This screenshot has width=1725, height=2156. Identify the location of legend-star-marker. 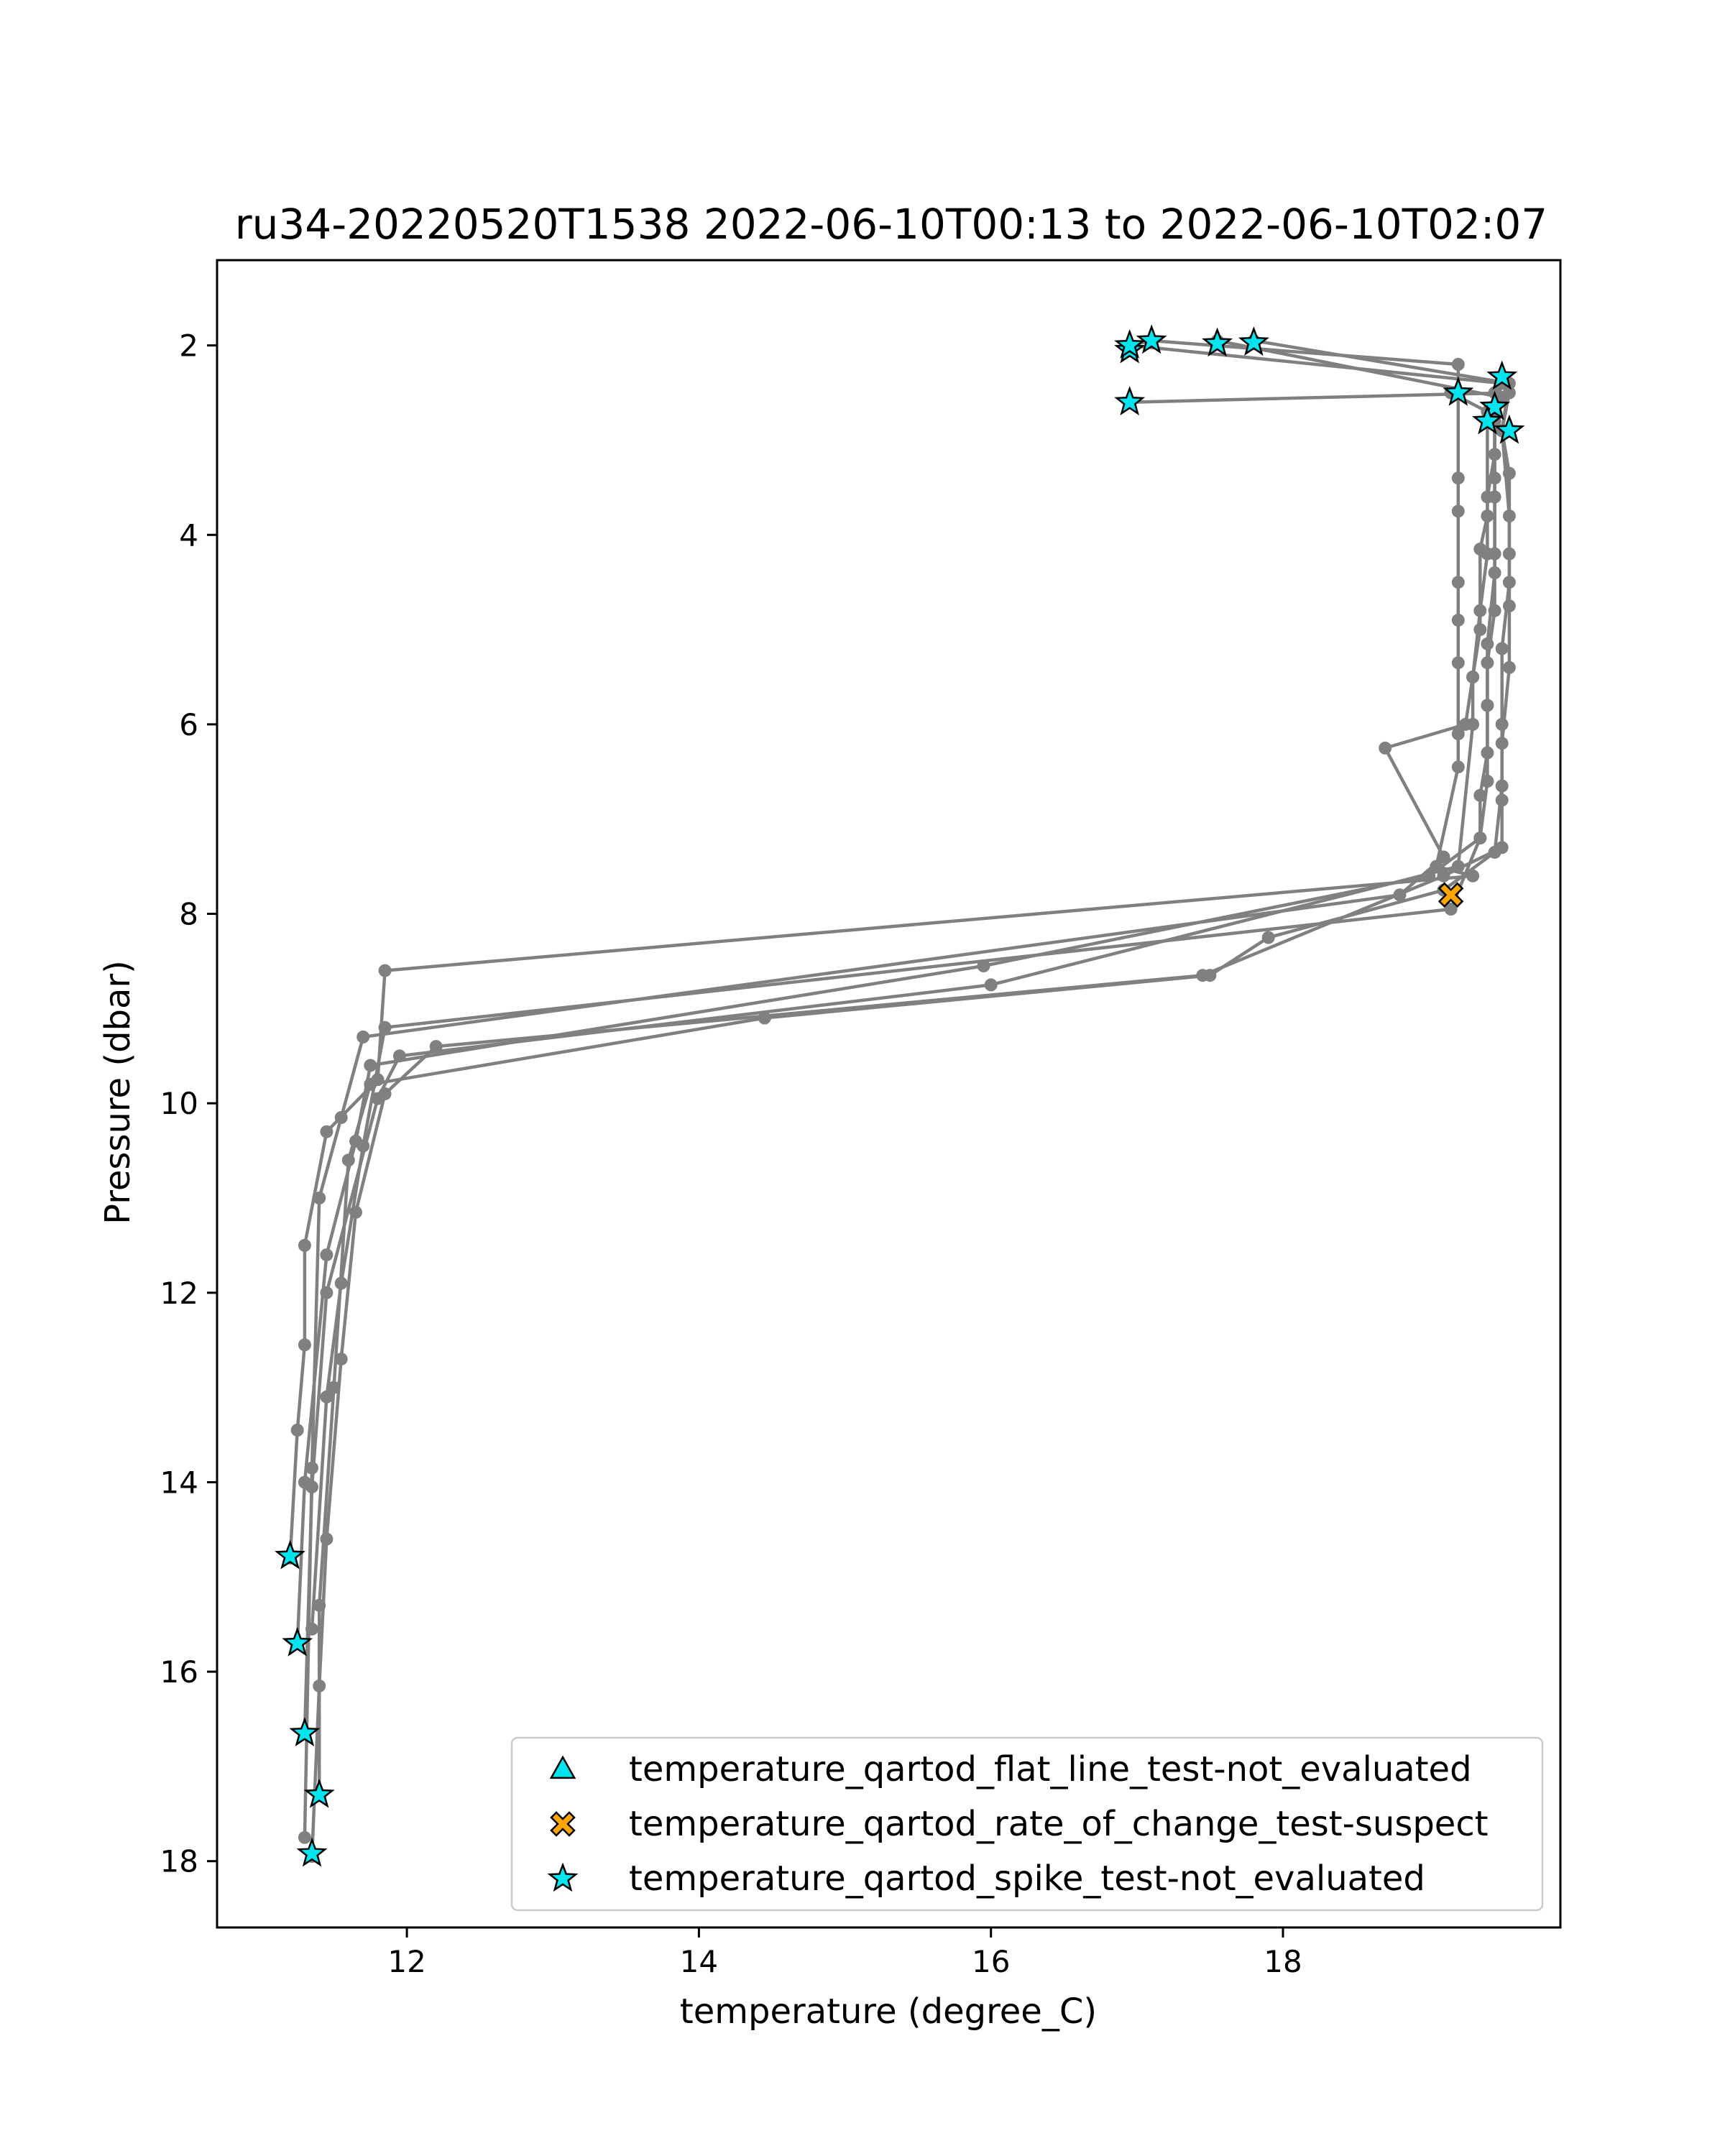
(563, 1877).